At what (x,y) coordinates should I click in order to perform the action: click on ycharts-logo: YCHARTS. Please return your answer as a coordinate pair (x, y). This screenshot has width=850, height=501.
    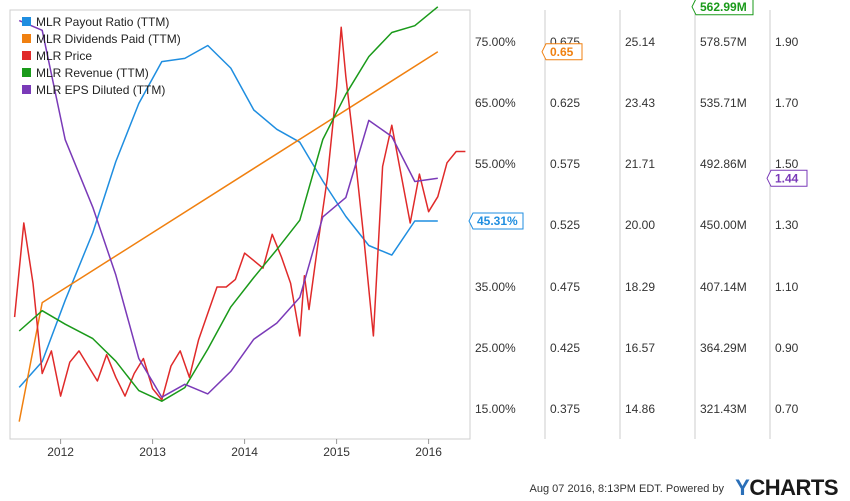
    Looking at the image, I should click on (786, 488).